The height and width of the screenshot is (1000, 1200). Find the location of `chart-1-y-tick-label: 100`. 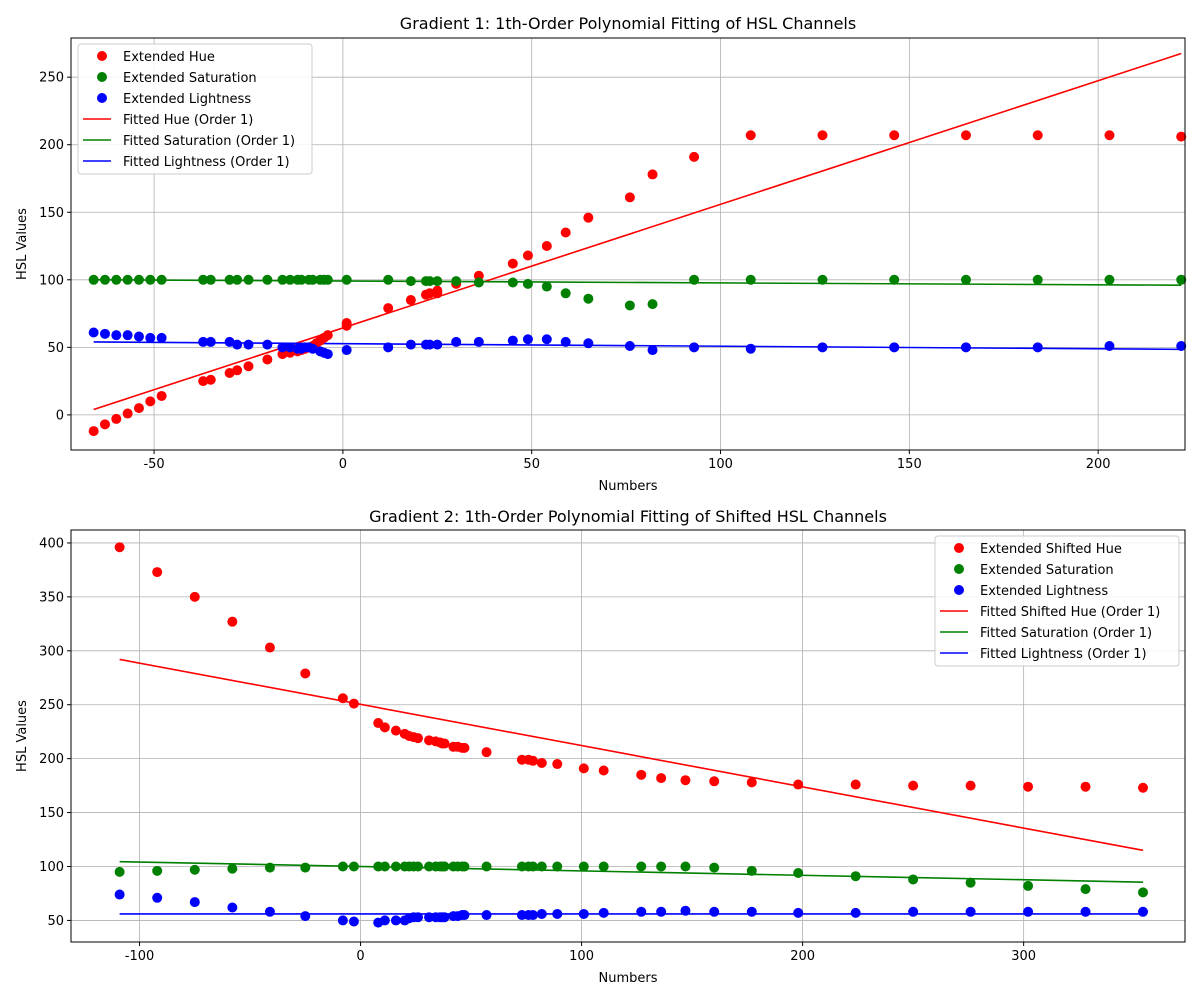

chart-1-y-tick-label: 100 is located at coordinates (51, 280).